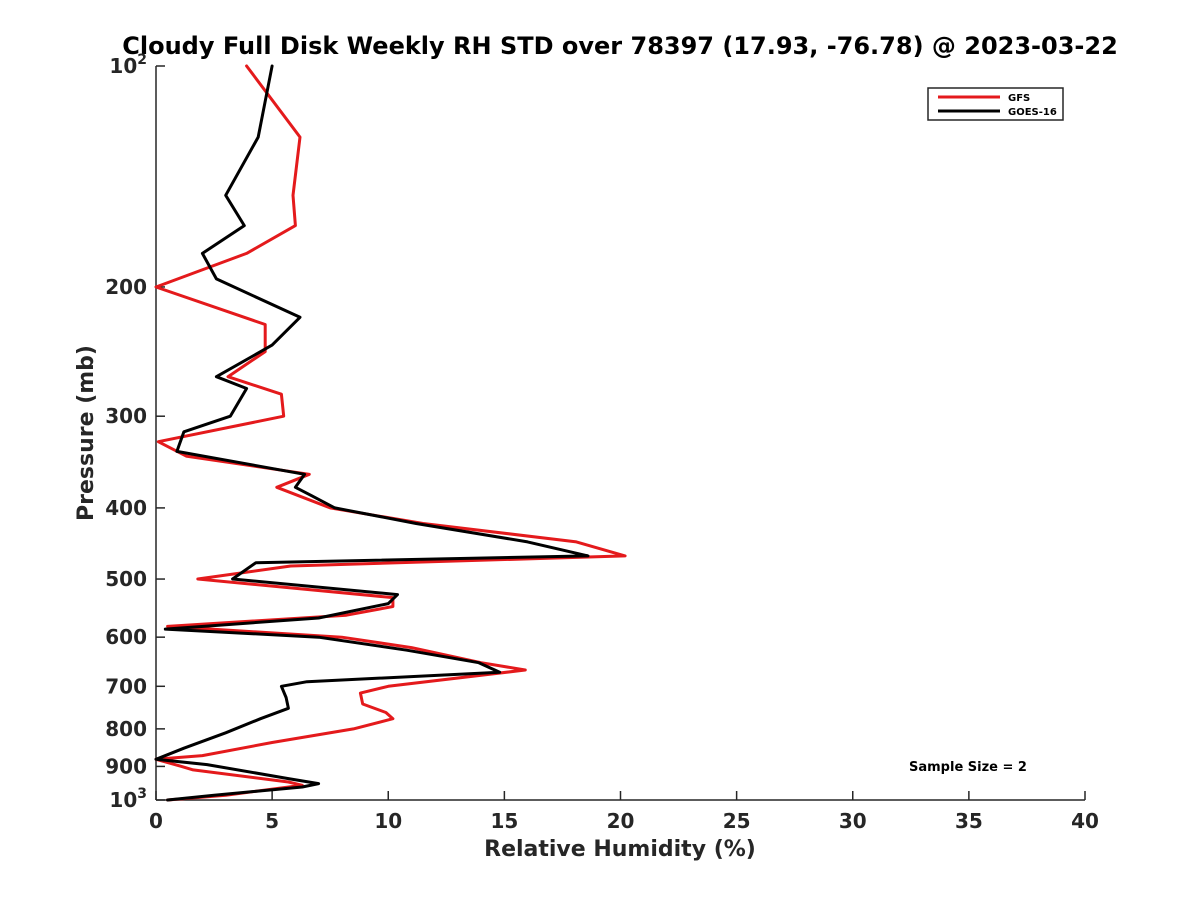 The image size is (1200, 900). I want to click on y-tick-label: 400, so click(126, 508).